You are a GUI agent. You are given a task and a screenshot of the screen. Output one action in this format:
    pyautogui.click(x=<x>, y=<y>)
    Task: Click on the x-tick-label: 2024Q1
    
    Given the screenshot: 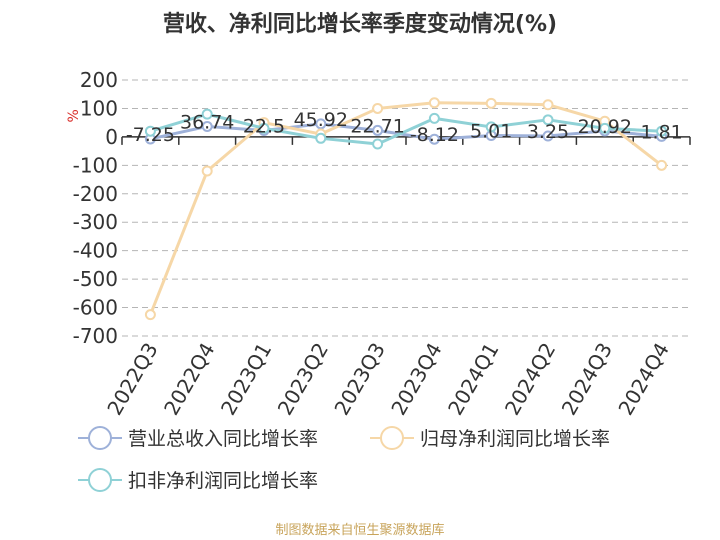 What is the action you would take?
    pyautogui.click(x=473, y=379)
    